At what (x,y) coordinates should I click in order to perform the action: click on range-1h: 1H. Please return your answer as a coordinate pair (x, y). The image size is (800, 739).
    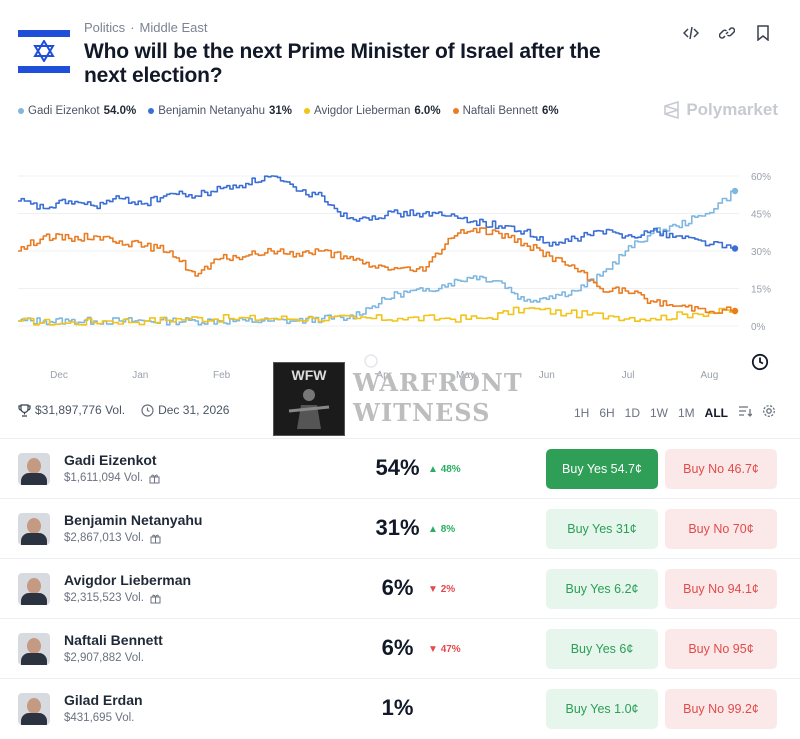
    Looking at the image, I should click on (581, 412).